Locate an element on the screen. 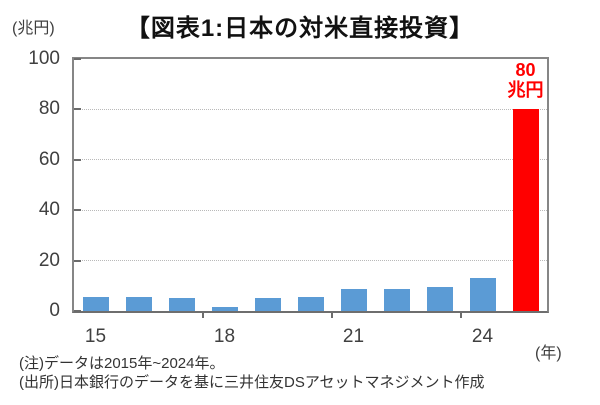  y-axis-tick-label: 40 is located at coordinates (49, 210).